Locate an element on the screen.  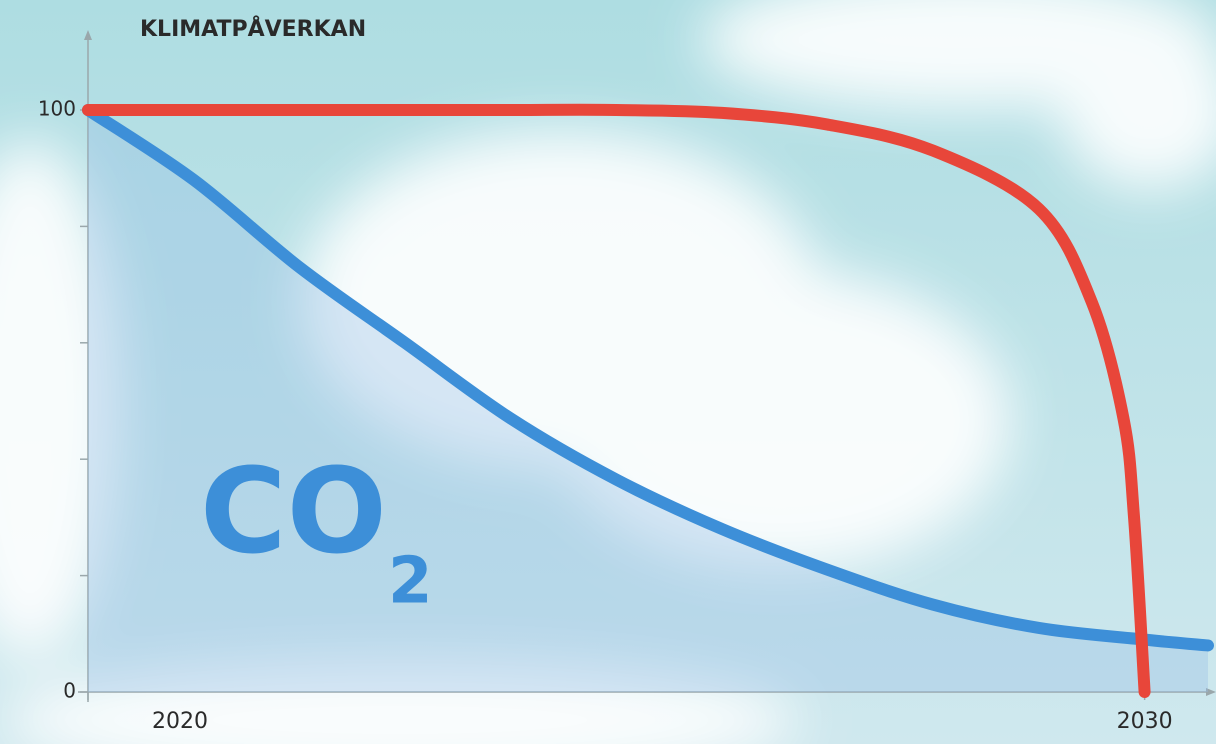
y-tick-label: 0 is located at coordinates (69, 691).